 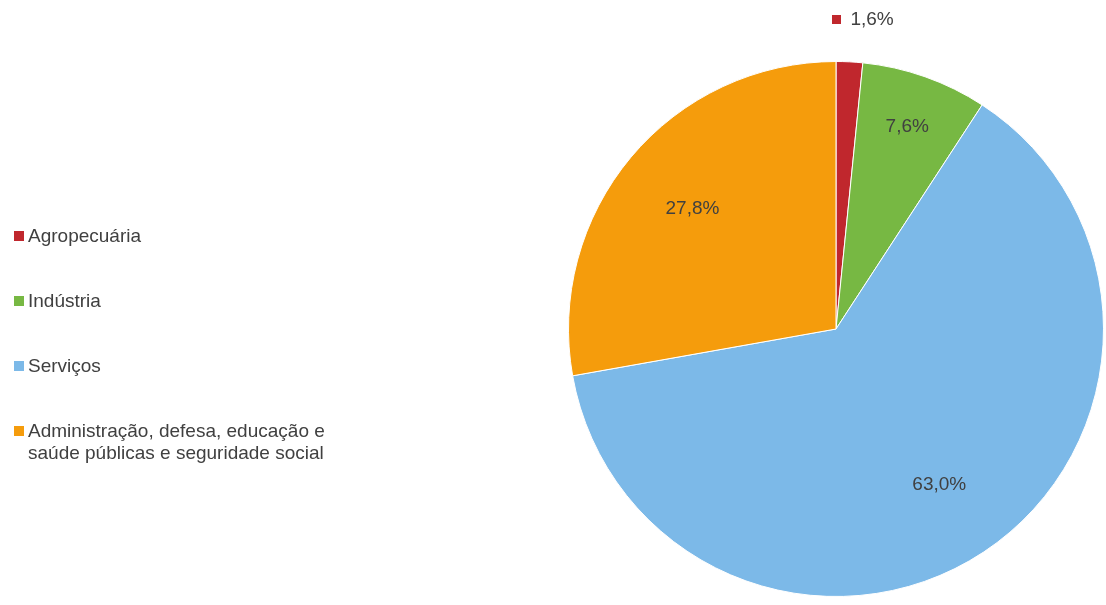 What do you see at coordinates (939, 484) in the screenshot?
I see `data-label: 63,0%` at bounding box center [939, 484].